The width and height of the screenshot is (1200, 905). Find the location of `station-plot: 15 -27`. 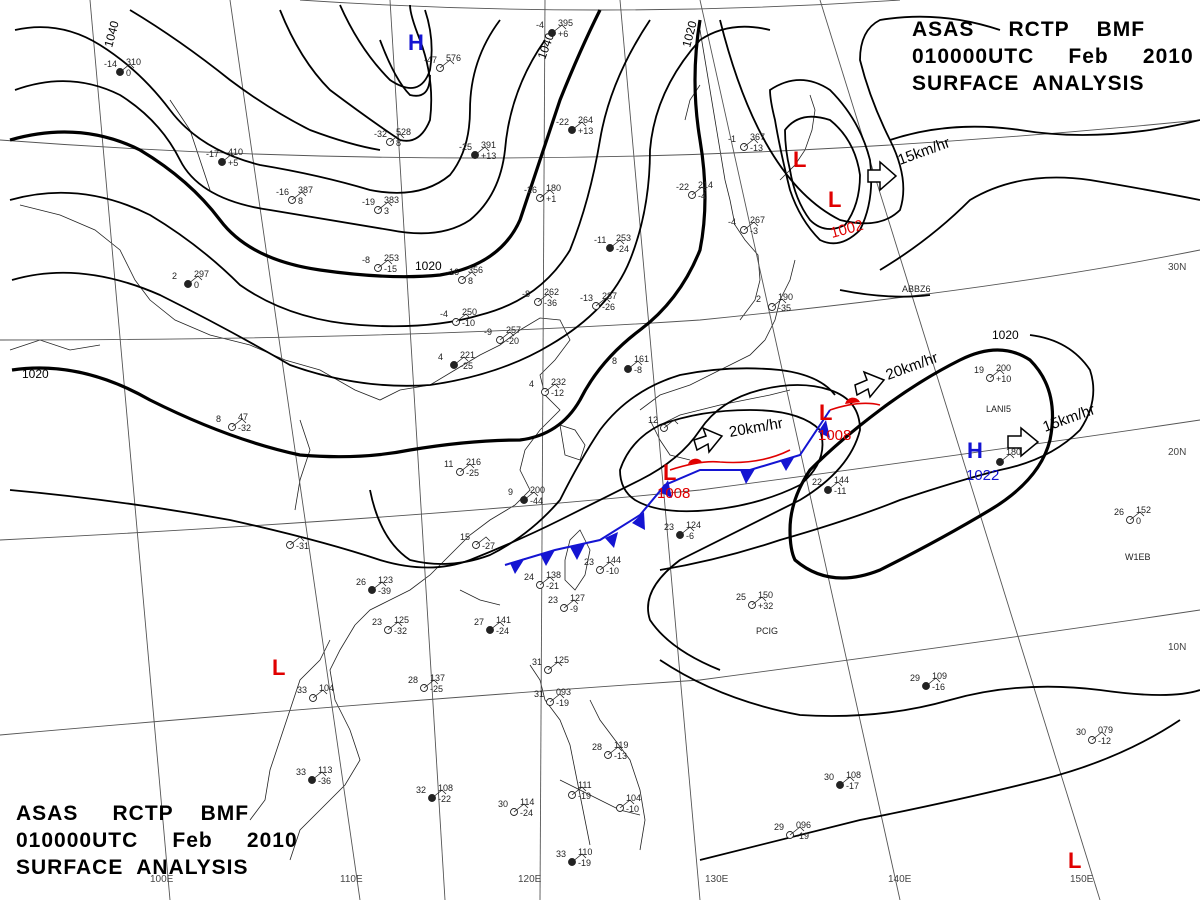

station-plot: 15 -27 is located at coordinates (477, 541).